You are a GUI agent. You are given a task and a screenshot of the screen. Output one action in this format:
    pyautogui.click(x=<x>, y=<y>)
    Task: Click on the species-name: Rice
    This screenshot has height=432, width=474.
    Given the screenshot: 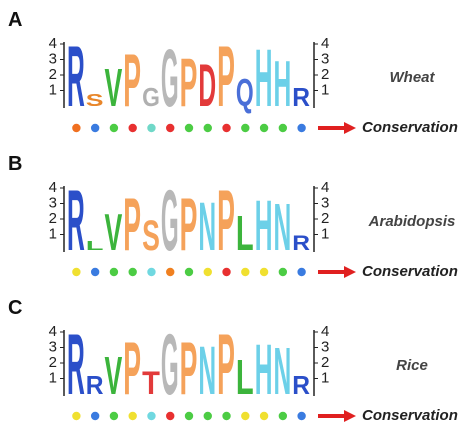 What is the action you would take?
    pyautogui.click(x=412, y=365)
    